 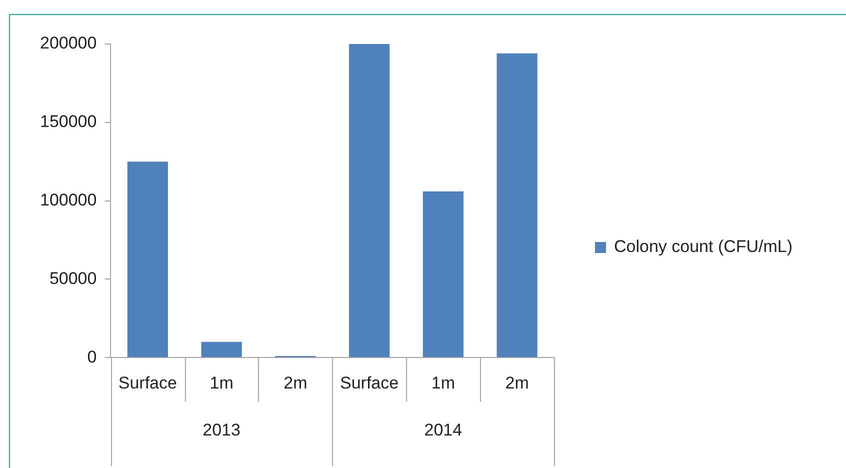 What do you see at coordinates (221, 430) in the screenshot?
I see `text: 2013` at bounding box center [221, 430].